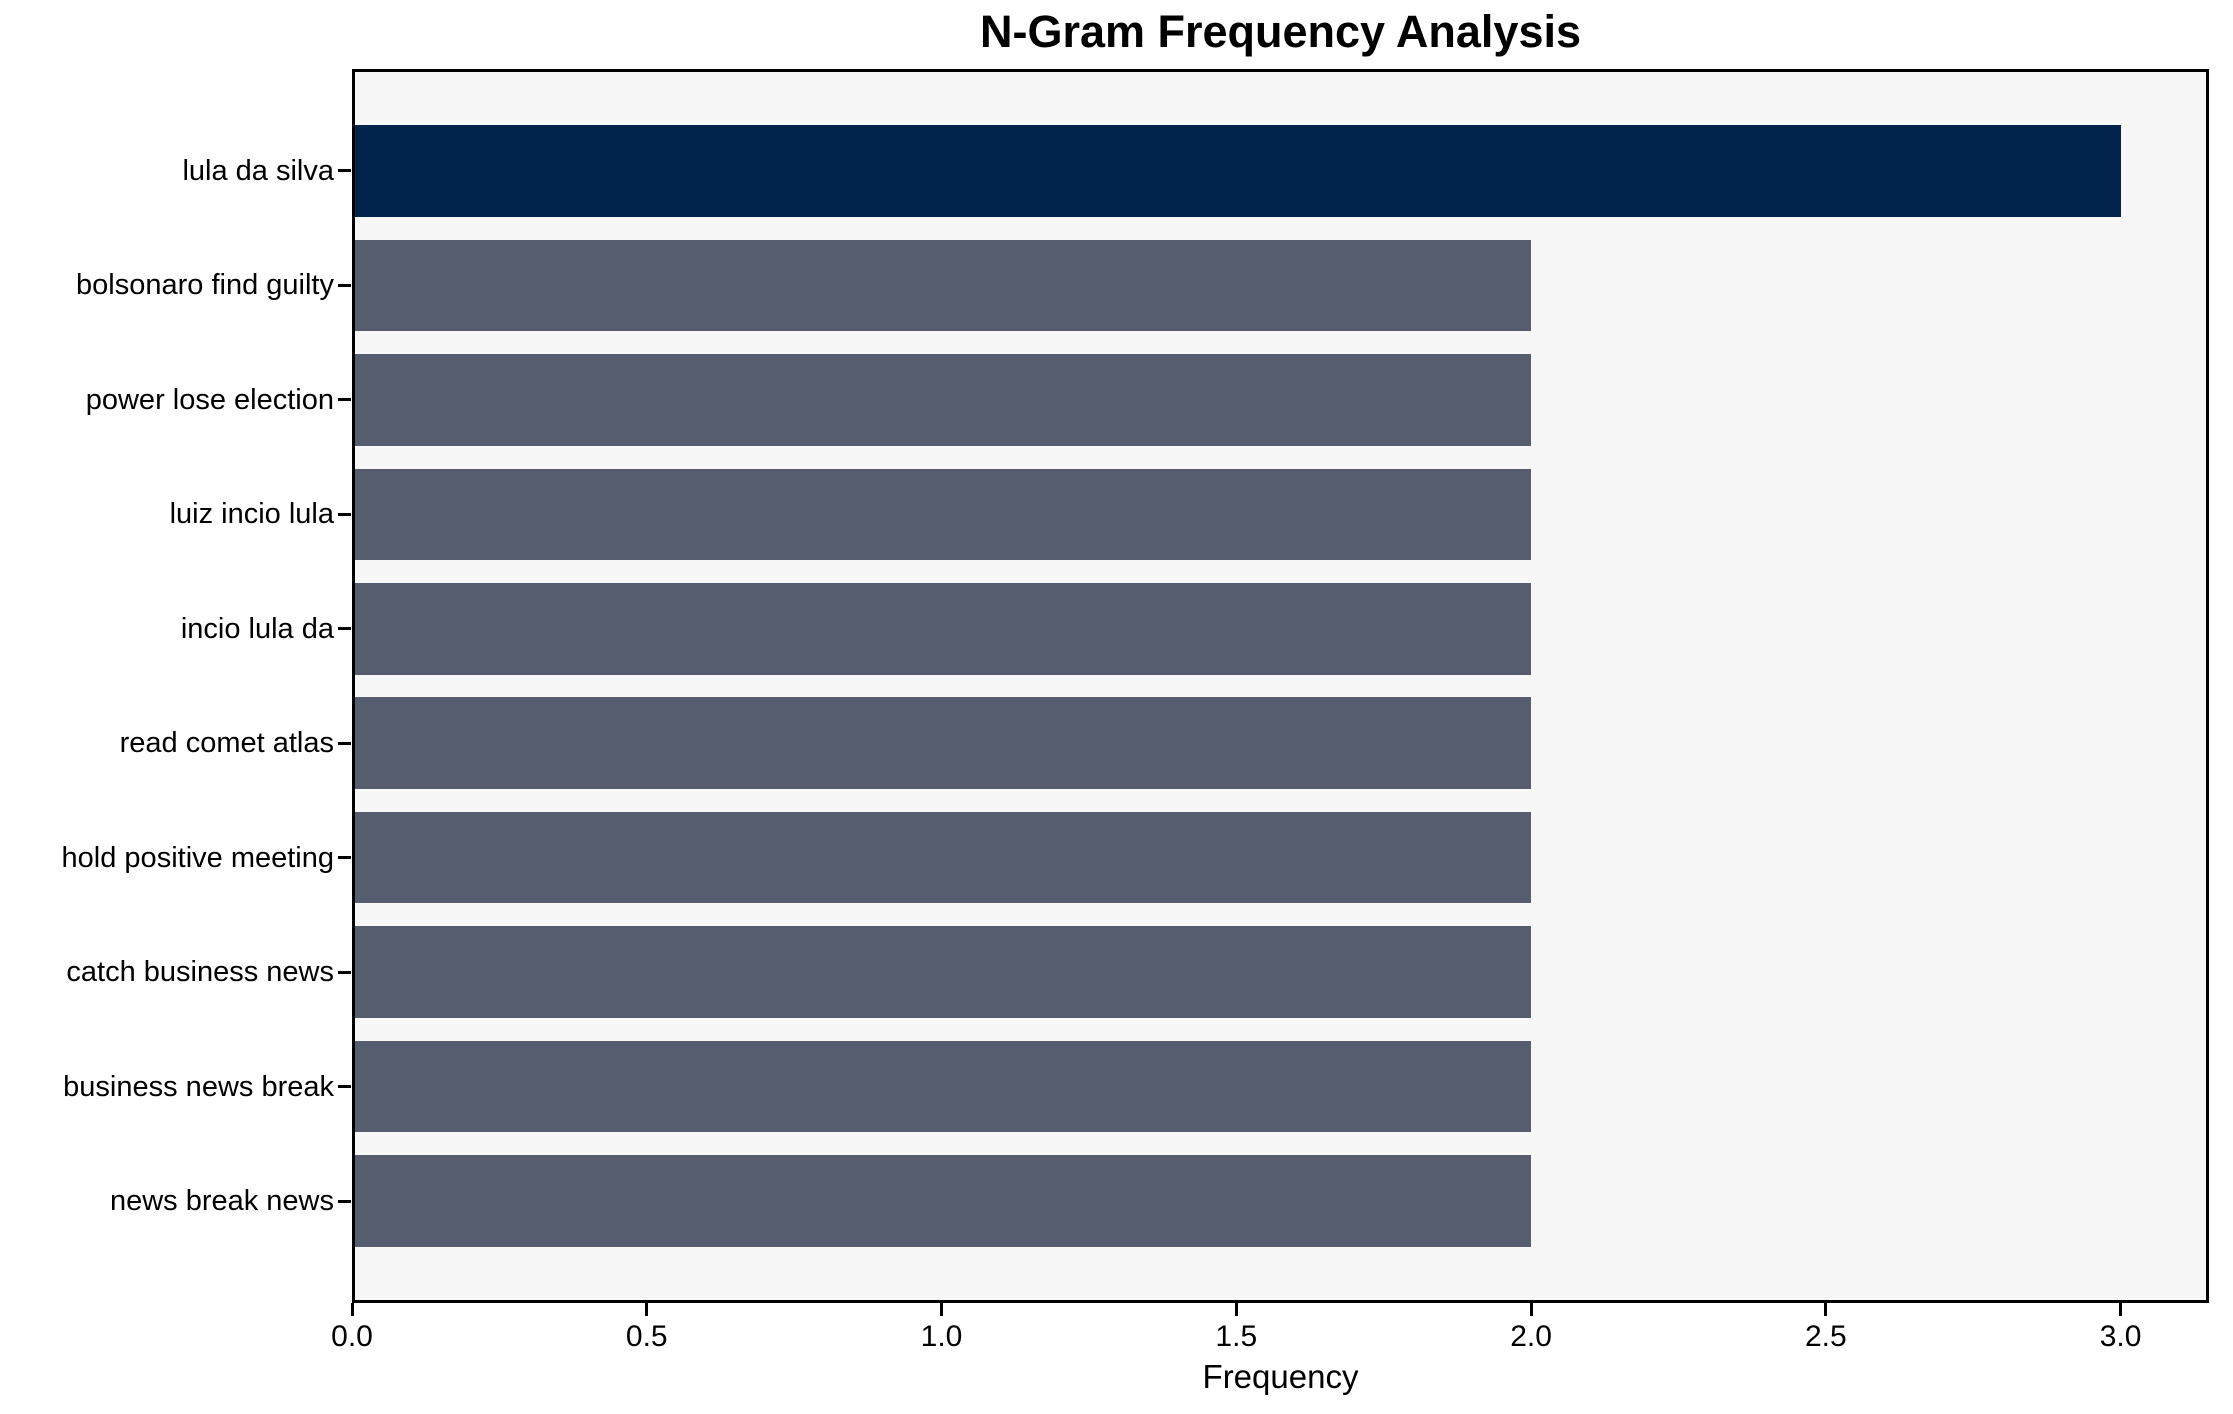 The width and height of the screenshot is (2233, 1414). Describe the element at coordinates (257, 628) in the screenshot. I see `y-tick-label: incio lula da` at that location.